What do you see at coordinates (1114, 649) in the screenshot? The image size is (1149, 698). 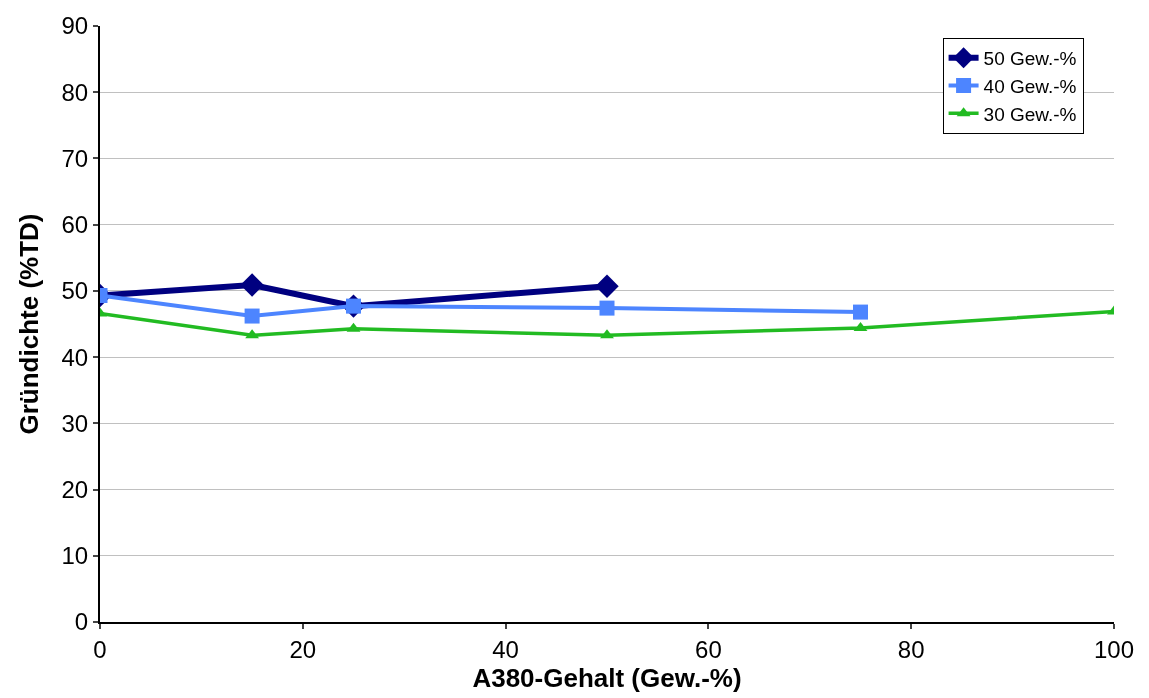 I see `x-tick-label: 100` at bounding box center [1114, 649].